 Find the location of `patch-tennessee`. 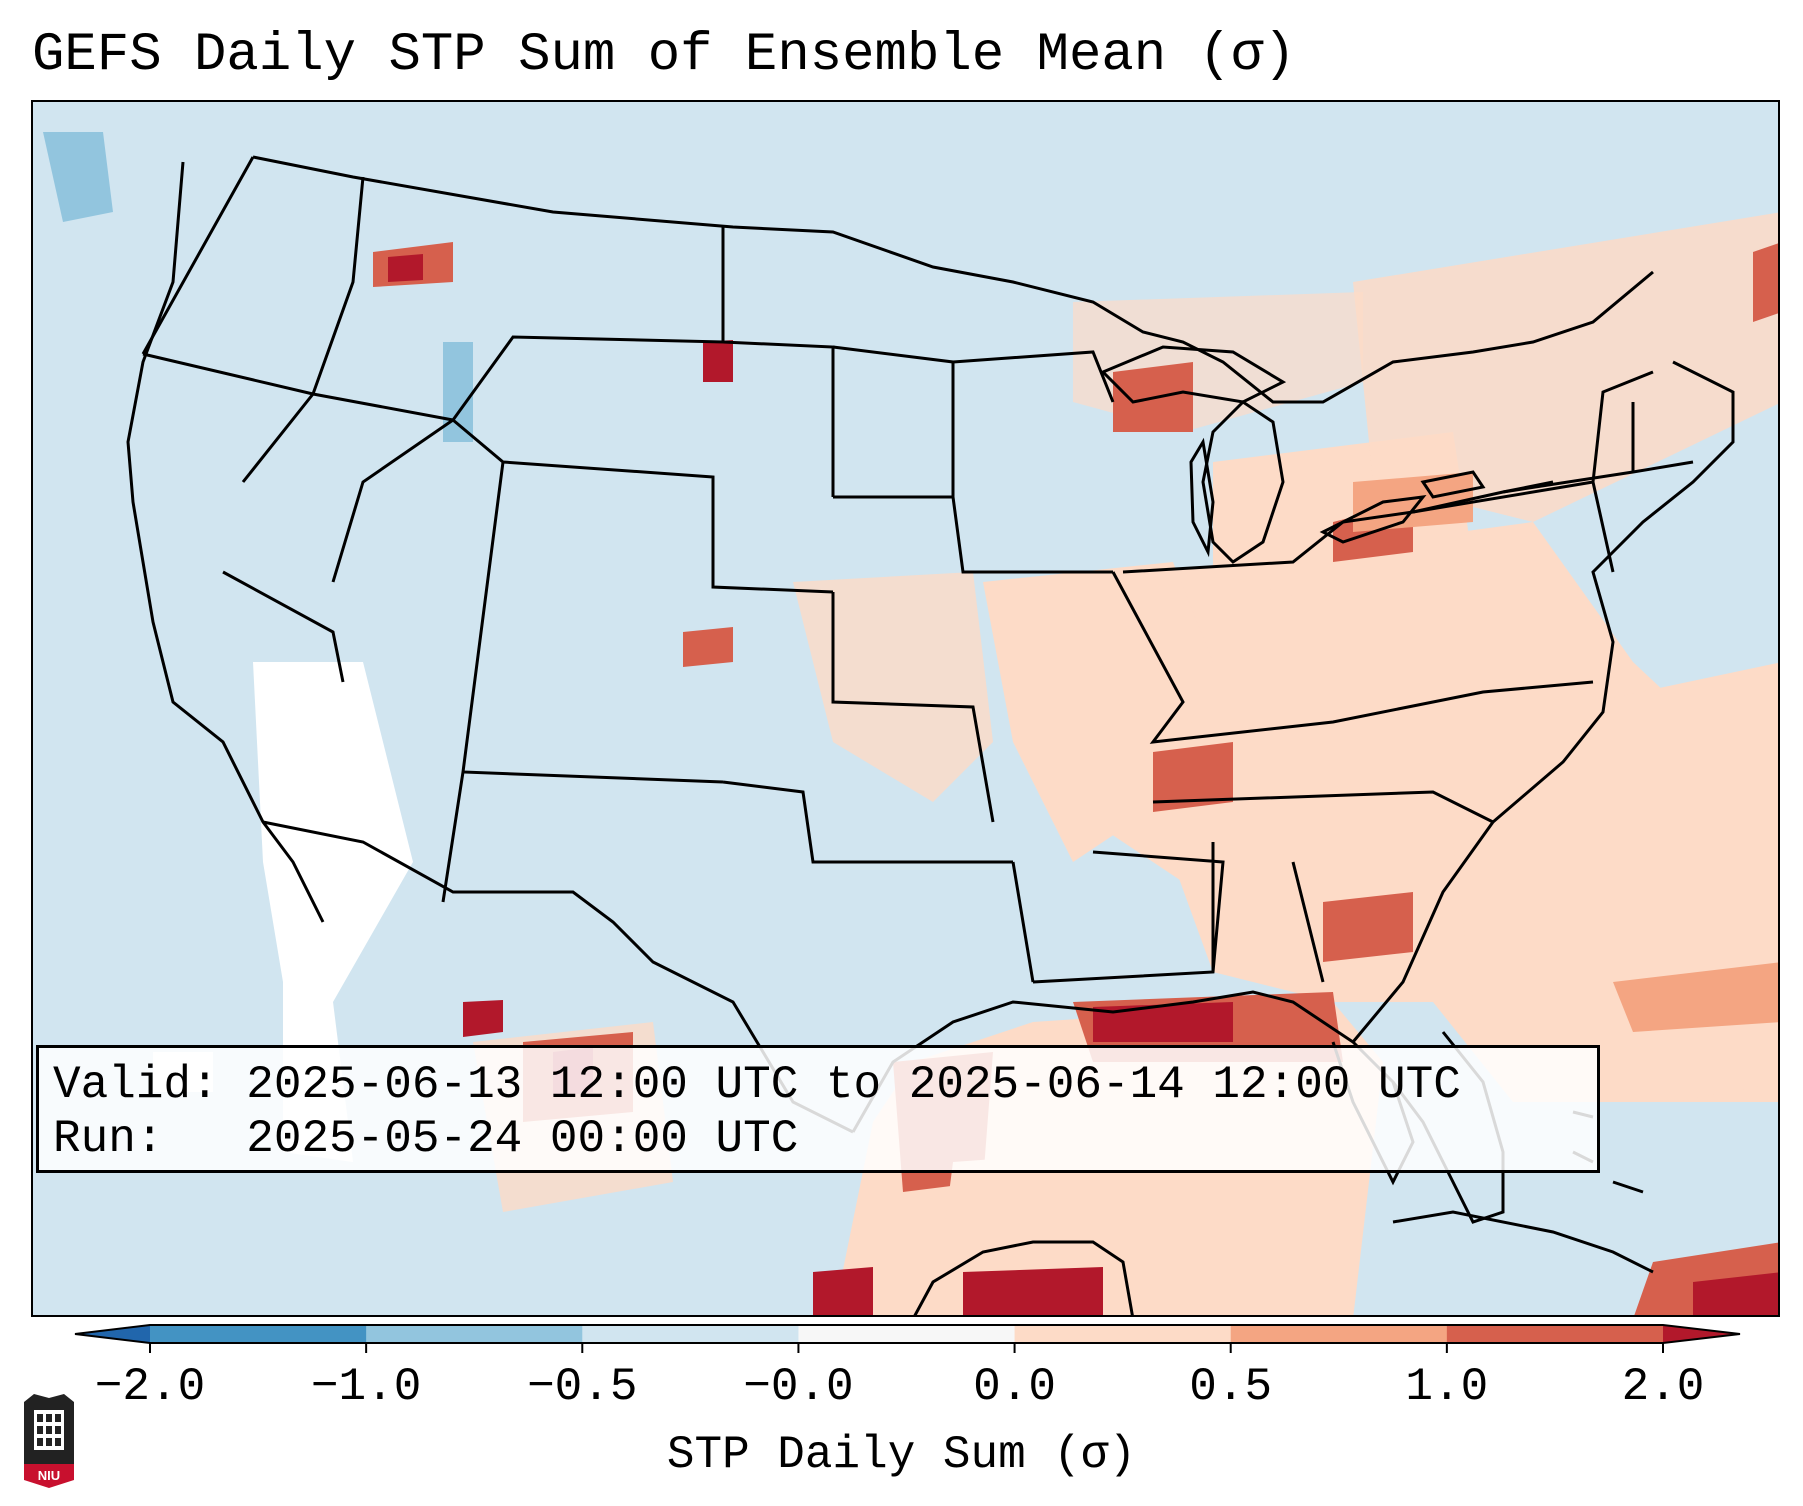

patch-tennessee is located at coordinates (1193, 777).